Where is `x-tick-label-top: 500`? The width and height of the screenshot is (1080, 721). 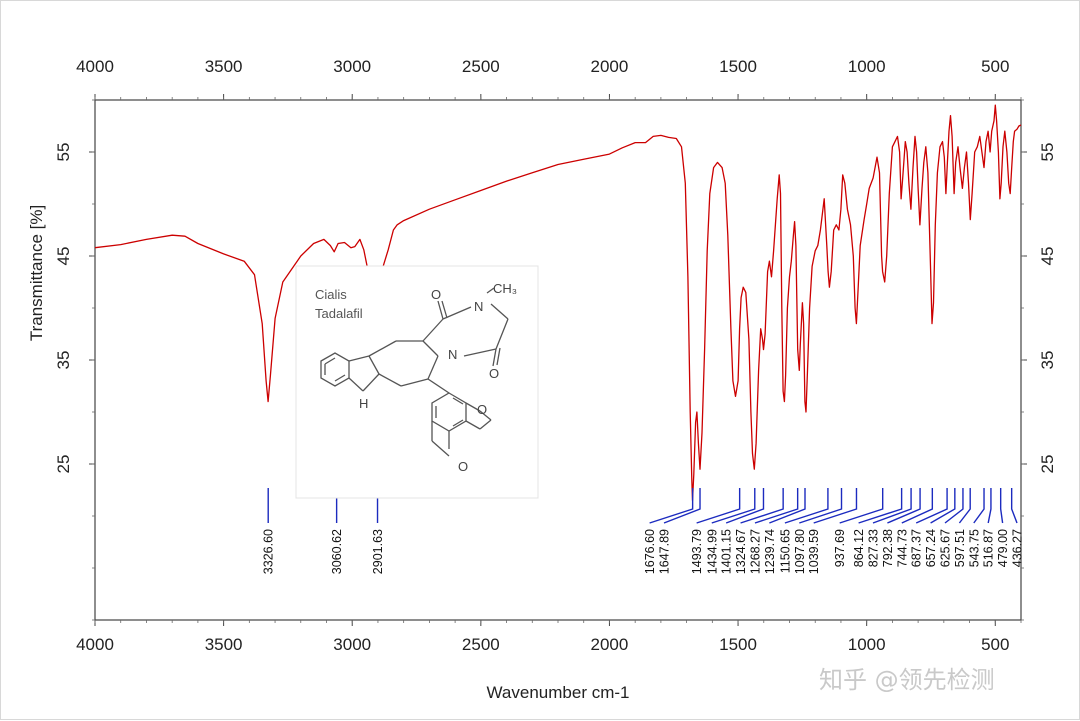
x-tick-label-top: 500 is located at coordinates (995, 66).